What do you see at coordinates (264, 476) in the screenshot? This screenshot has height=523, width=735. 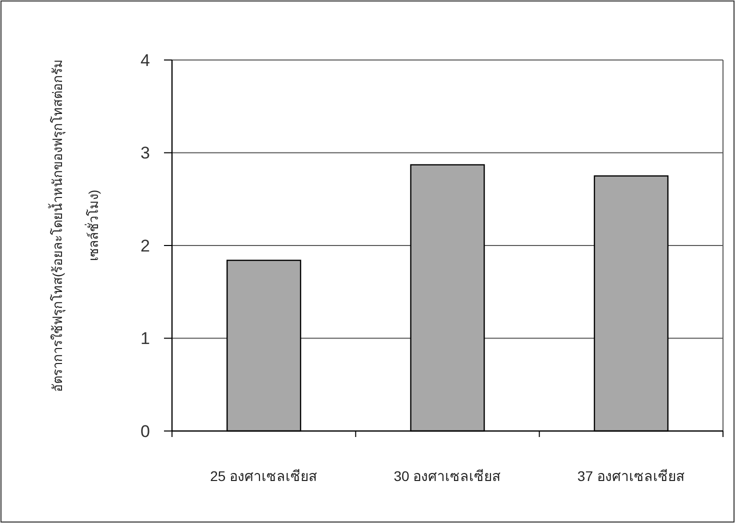 I see `x-tick-label: 25 องศาเซลเซียส` at bounding box center [264, 476].